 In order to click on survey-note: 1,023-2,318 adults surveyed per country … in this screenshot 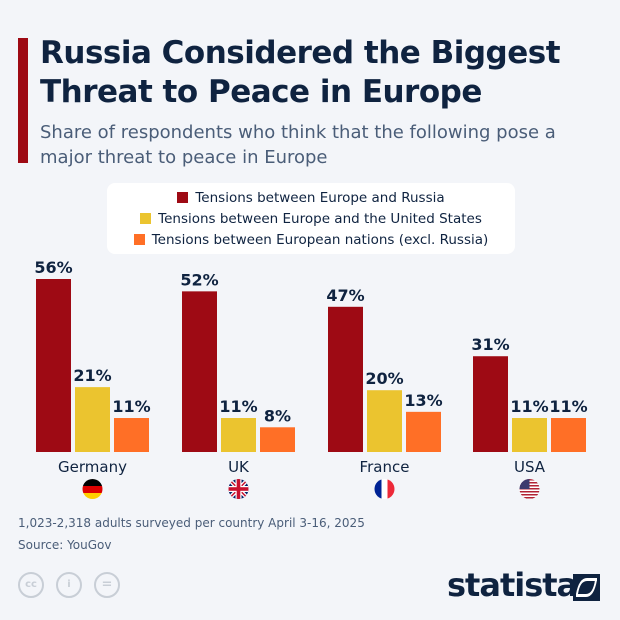, I will do `click(191, 523)`.